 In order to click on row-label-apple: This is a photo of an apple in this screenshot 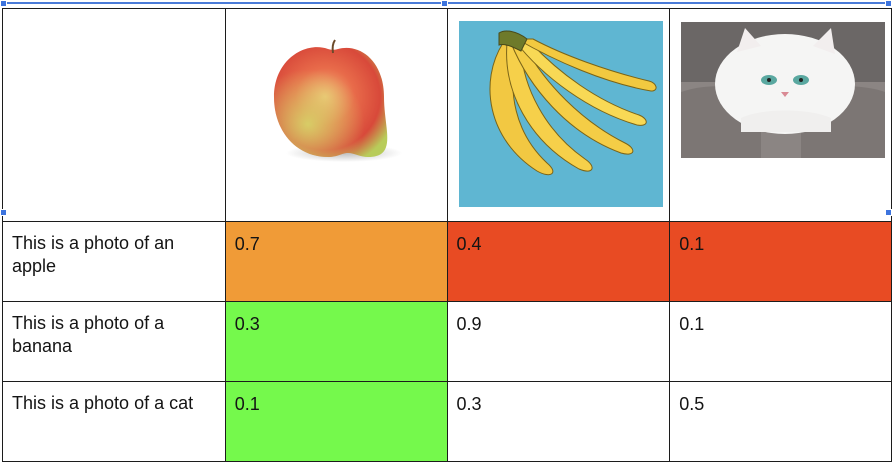, I will do `click(114, 261)`.